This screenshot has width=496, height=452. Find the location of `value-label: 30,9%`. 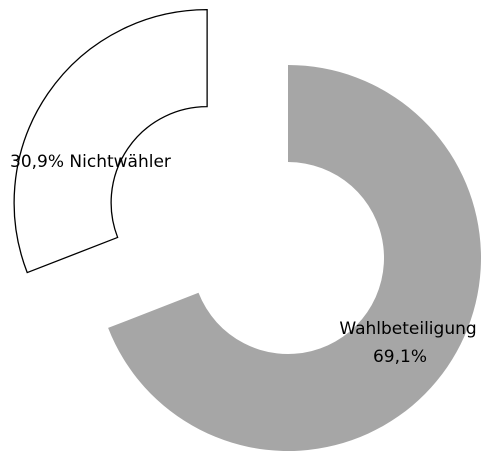

value-label: 30,9% is located at coordinates (37, 162).